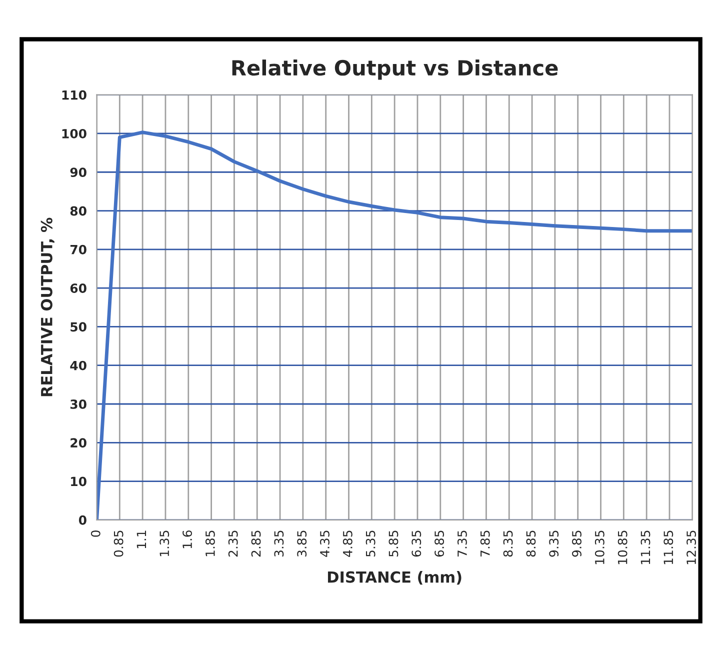 This screenshot has width=722, height=654. What do you see at coordinates (78, 288) in the screenshot?
I see `y-tick-label: 60` at bounding box center [78, 288].